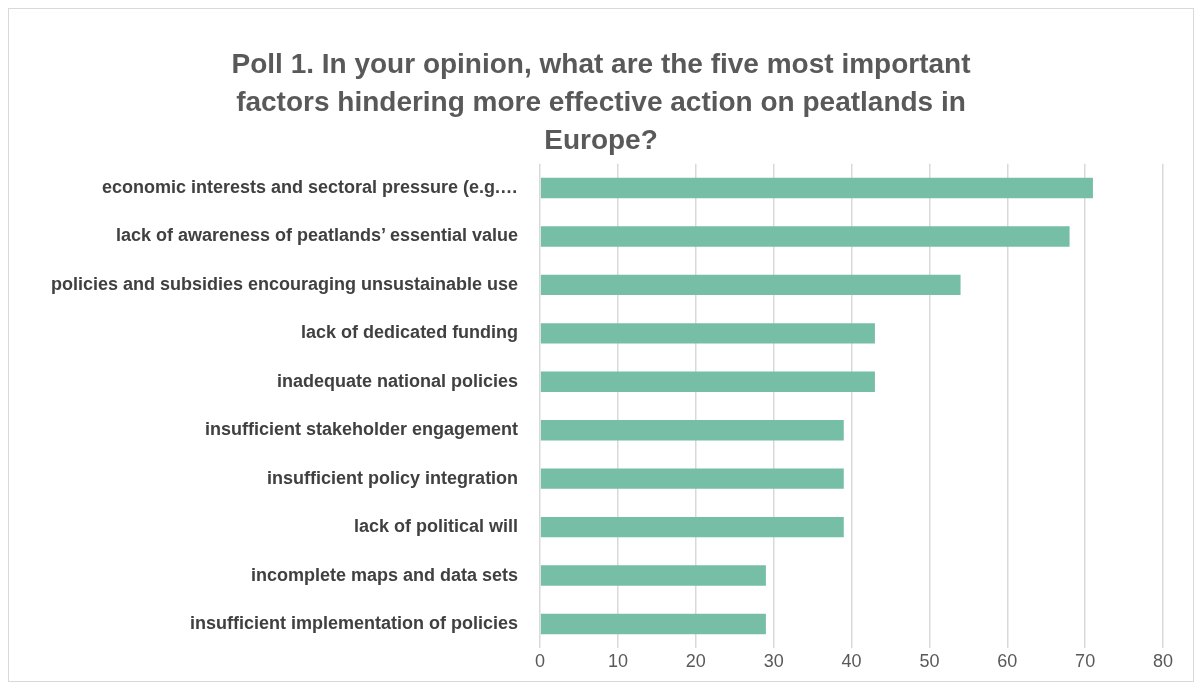 This screenshot has width=1202, height=690. I want to click on y-tick-label: lack of dedicated funding, so click(410, 332).